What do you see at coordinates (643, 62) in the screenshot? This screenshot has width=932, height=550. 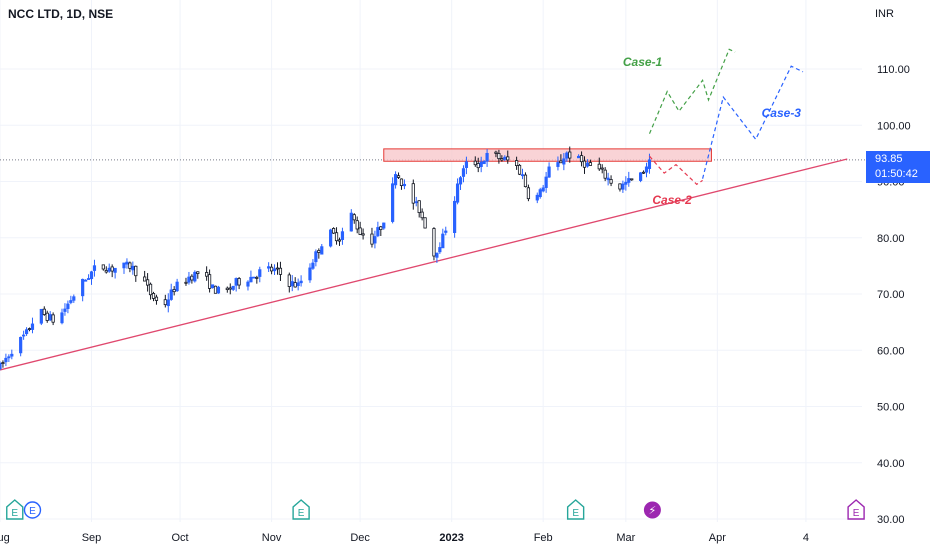 I see `projection-label: Case-1` at bounding box center [643, 62].